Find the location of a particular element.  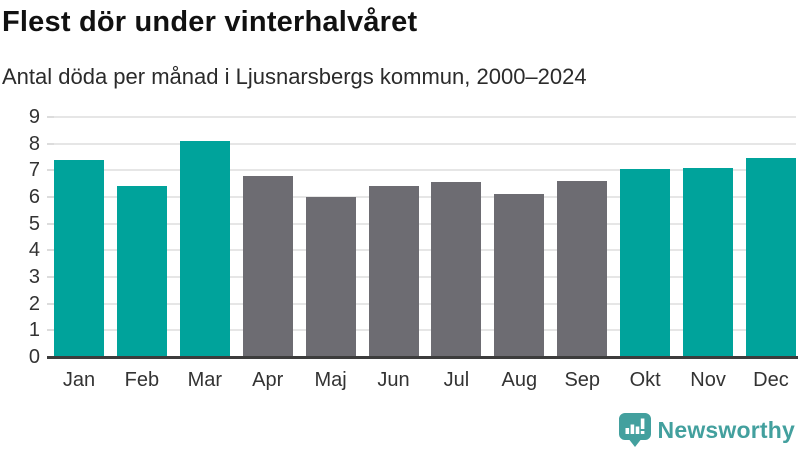

logo-exclamation-stem is located at coordinates (642, 423).